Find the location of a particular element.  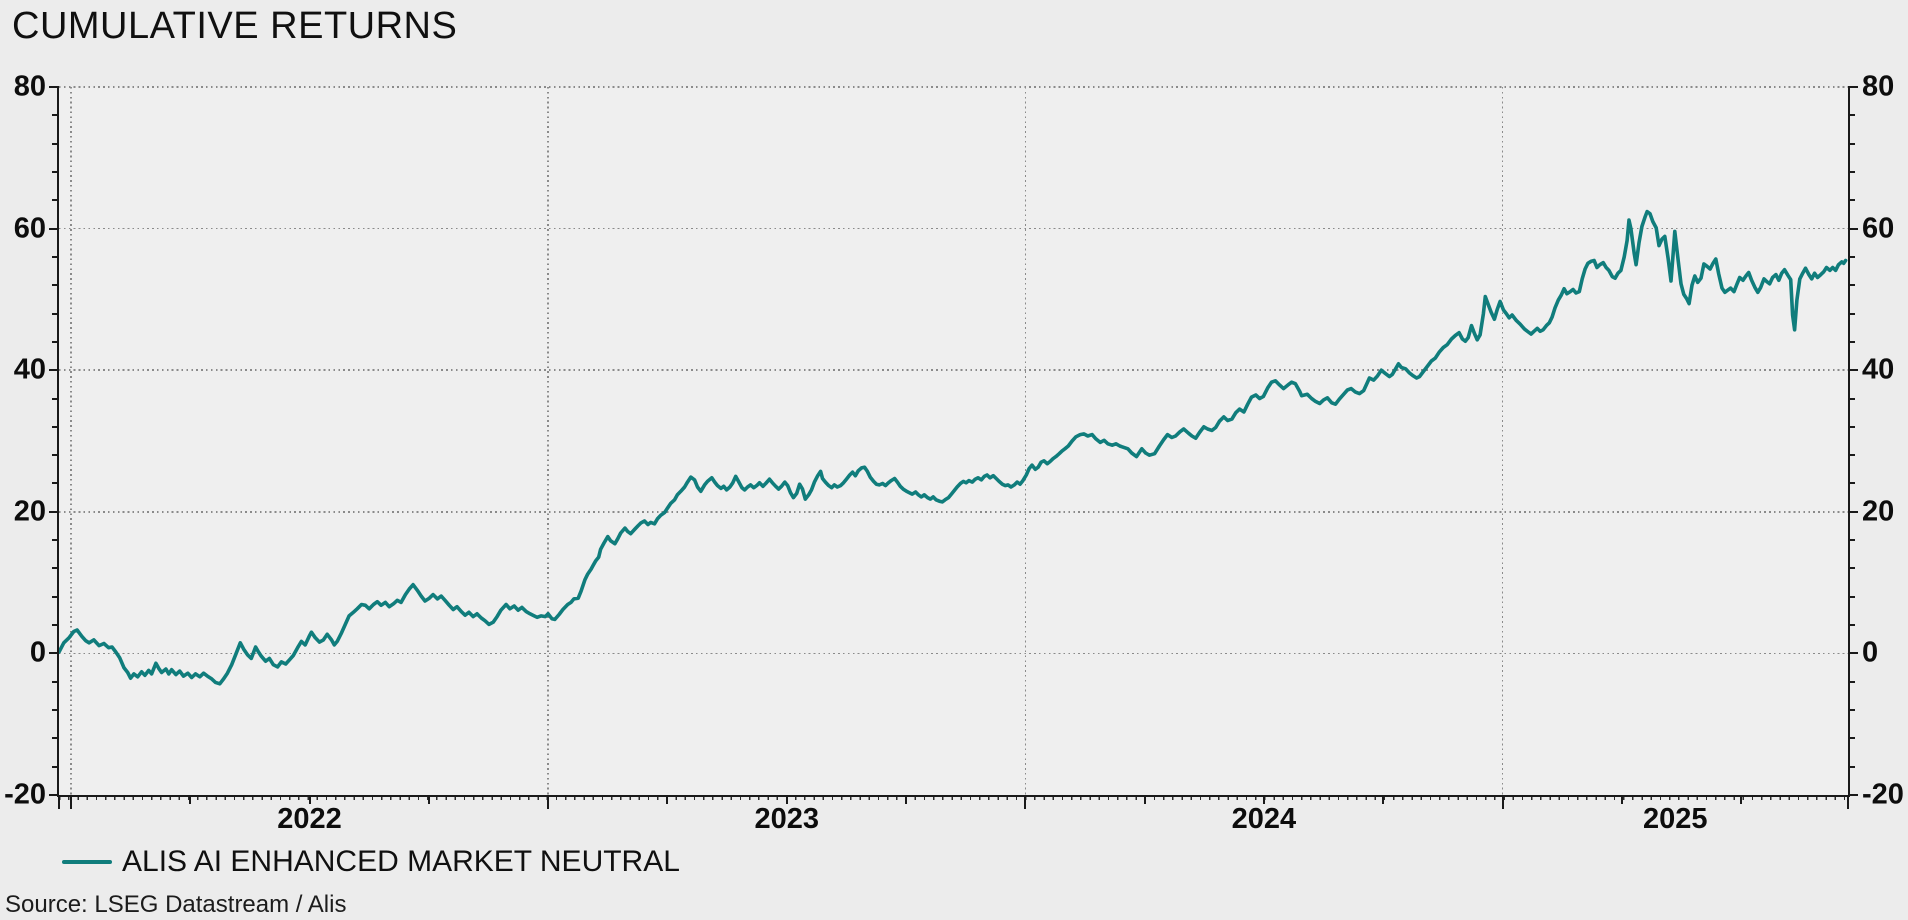

x-axis is located at coordinates (953, 796).